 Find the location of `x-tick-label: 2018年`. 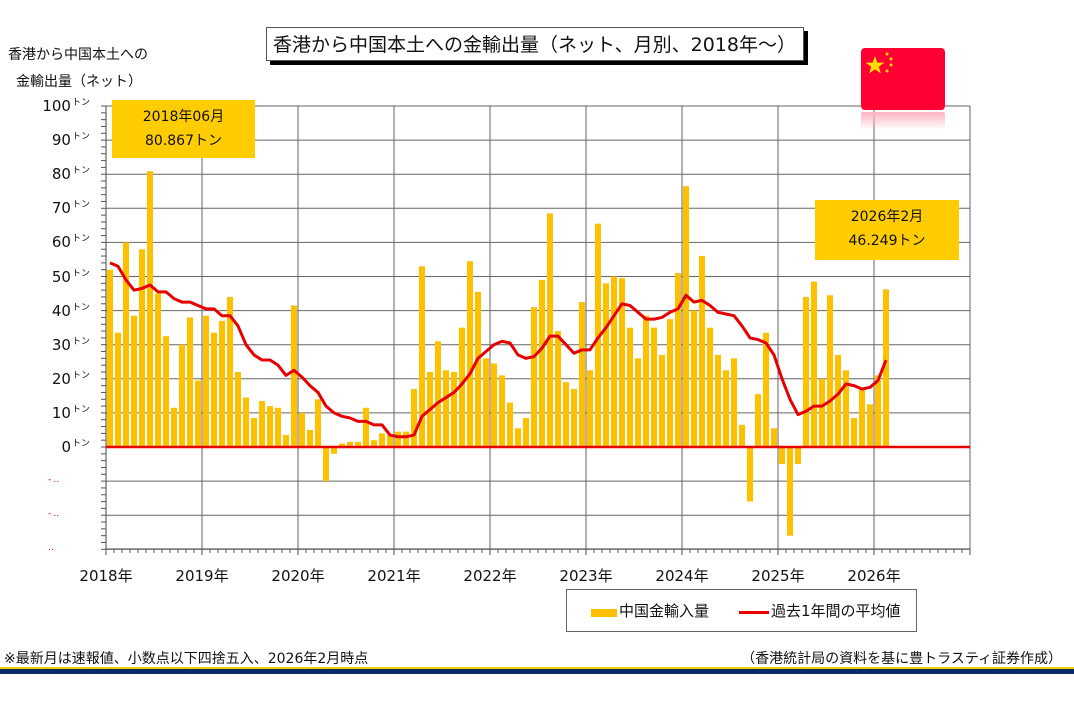

x-tick-label: 2018年 is located at coordinates (106, 576).